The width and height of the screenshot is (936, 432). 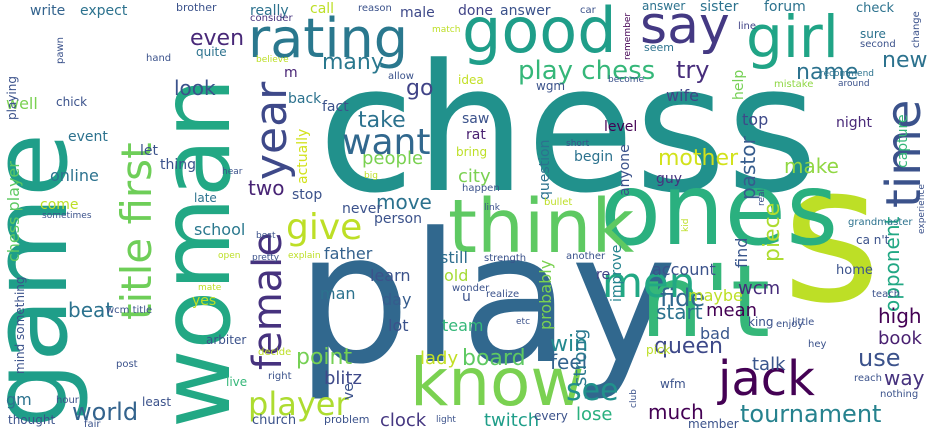 What do you see at coordinates (92, 424) in the screenshot?
I see `word: fair` at bounding box center [92, 424].